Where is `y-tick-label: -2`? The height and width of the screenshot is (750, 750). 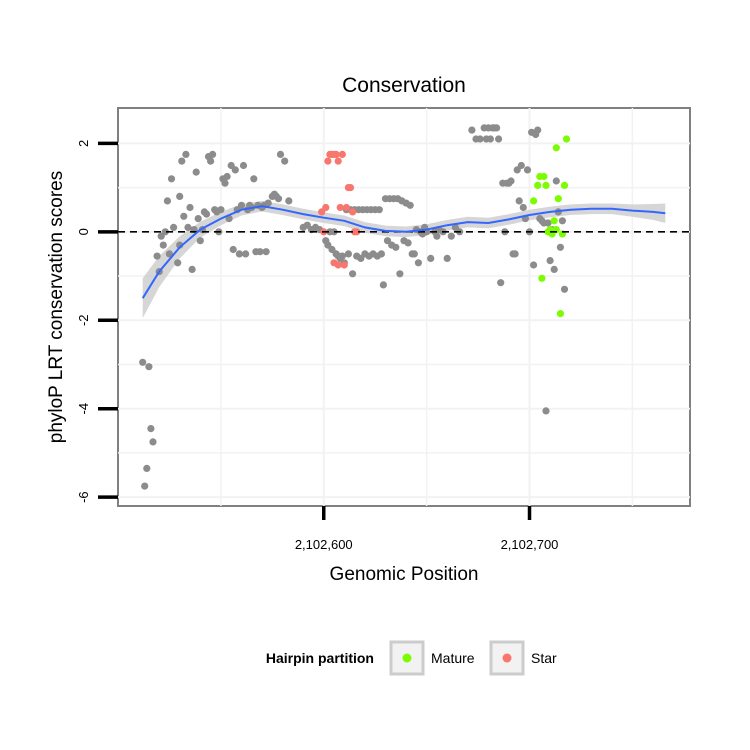
y-tick-label: -2 is located at coordinates (83, 320).